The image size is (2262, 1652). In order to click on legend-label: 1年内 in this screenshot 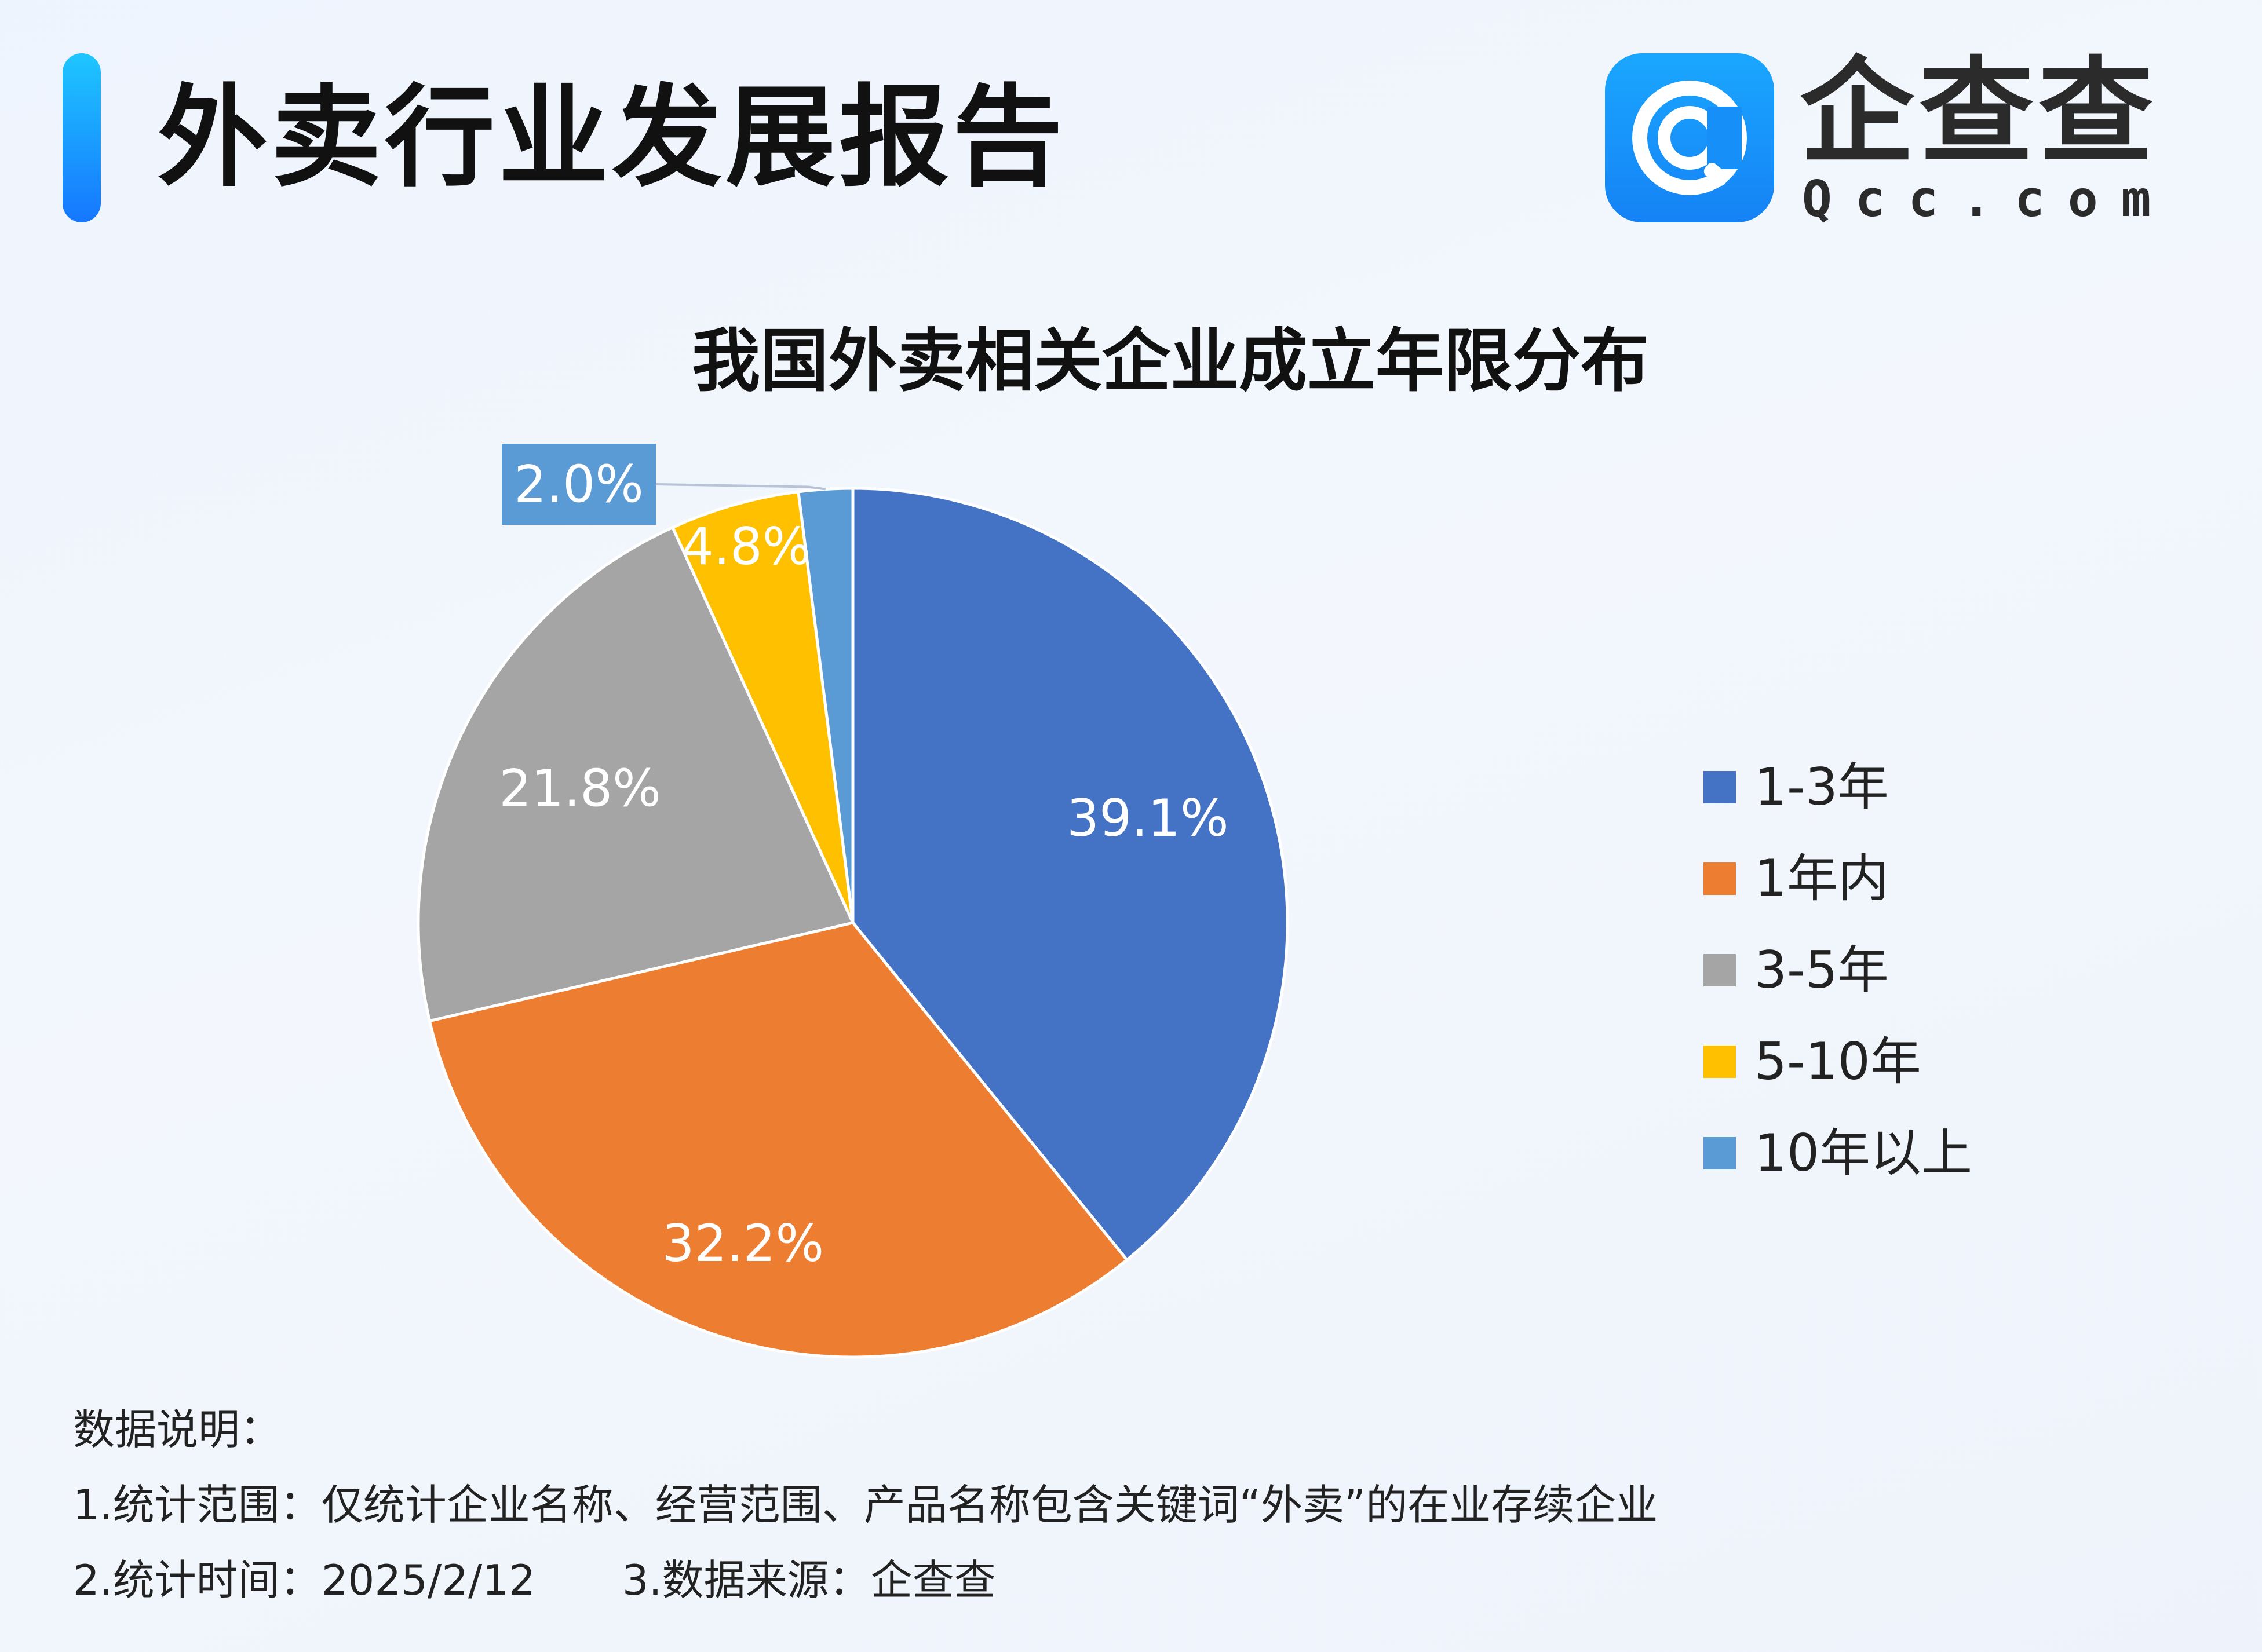, I will do `click(1821, 878)`.